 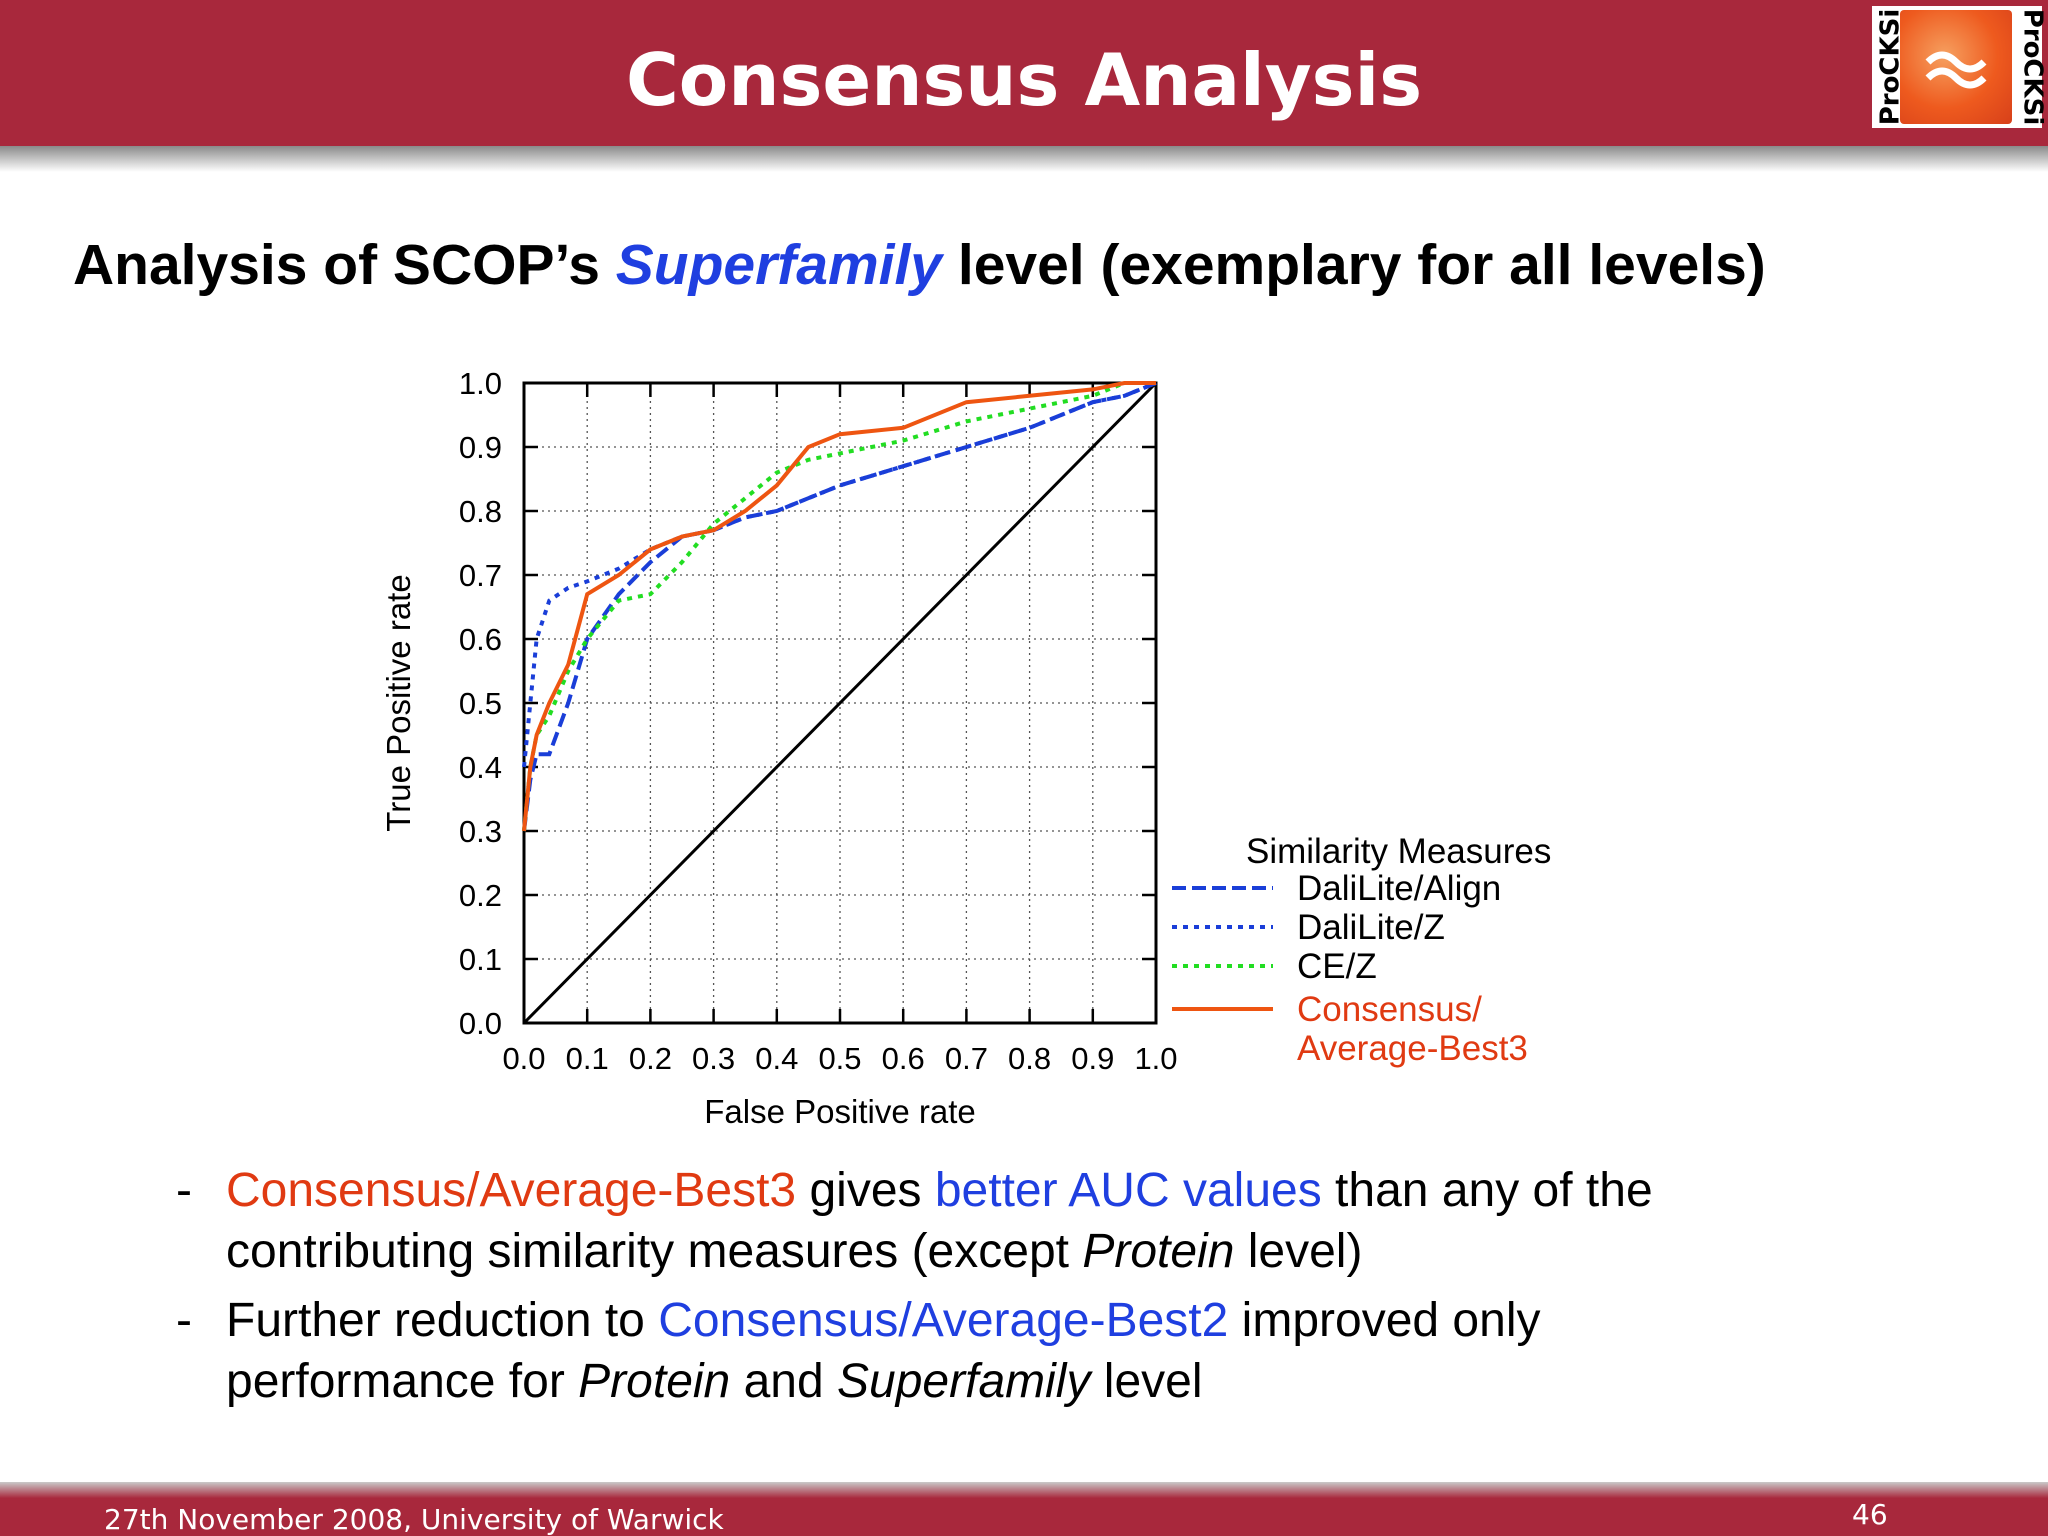 What do you see at coordinates (480, 767) in the screenshot?
I see `y-tick-label: 0.4` at bounding box center [480, 767].